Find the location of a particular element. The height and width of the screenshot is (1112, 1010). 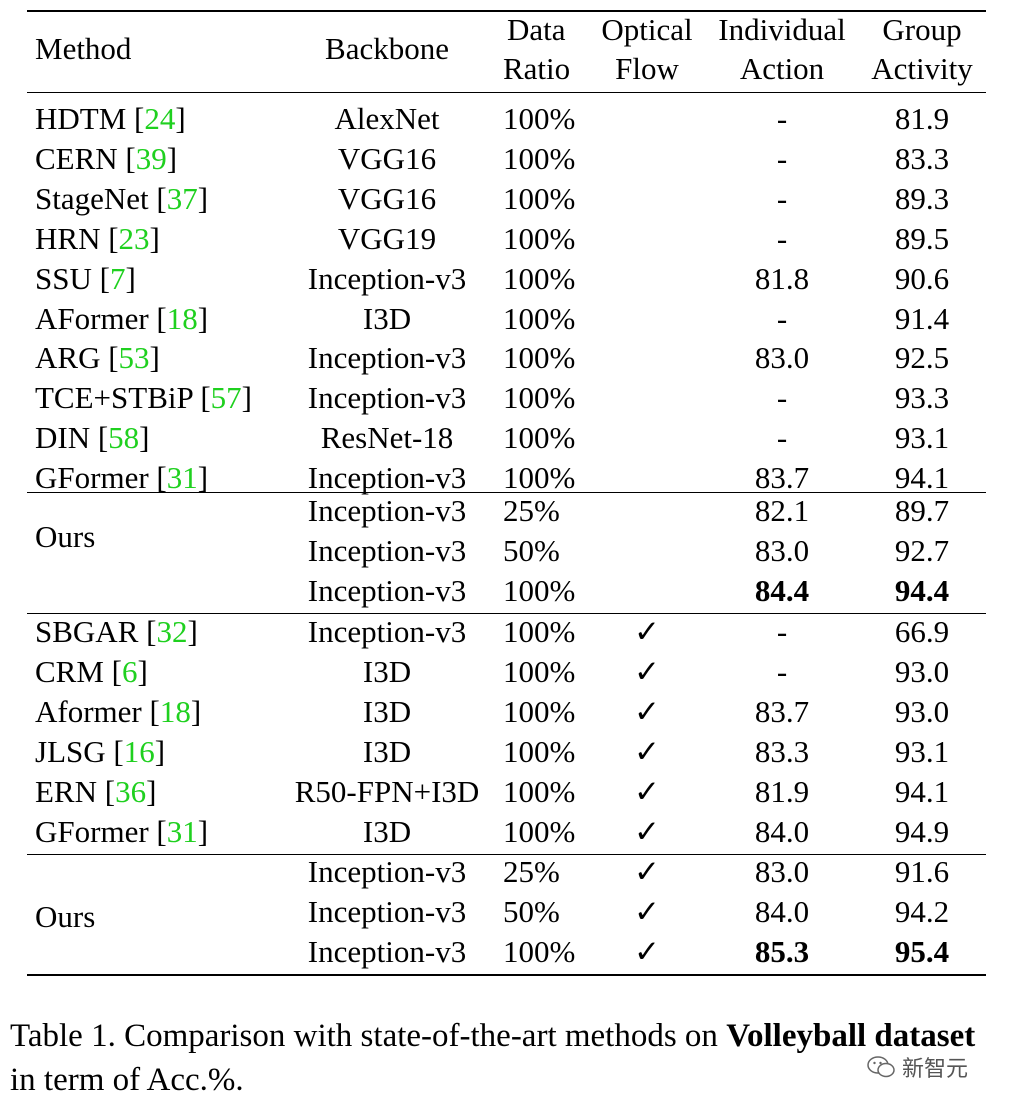

citation-link: 16 is located at coordinates (139, 751).